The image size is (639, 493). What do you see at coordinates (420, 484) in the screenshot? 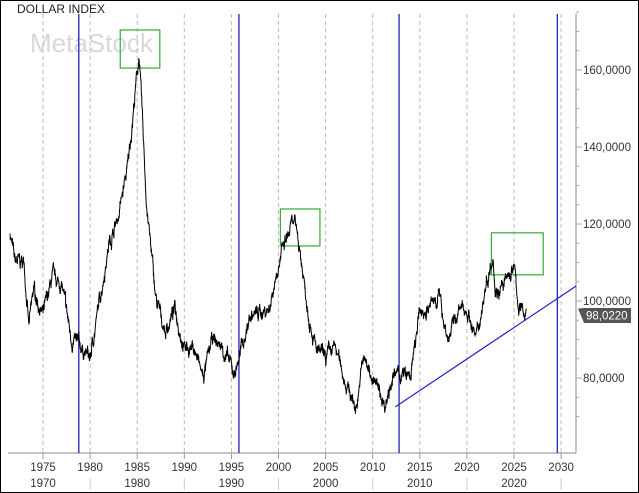
I see `decade-label: 2010` at bounding box center [420, 484].